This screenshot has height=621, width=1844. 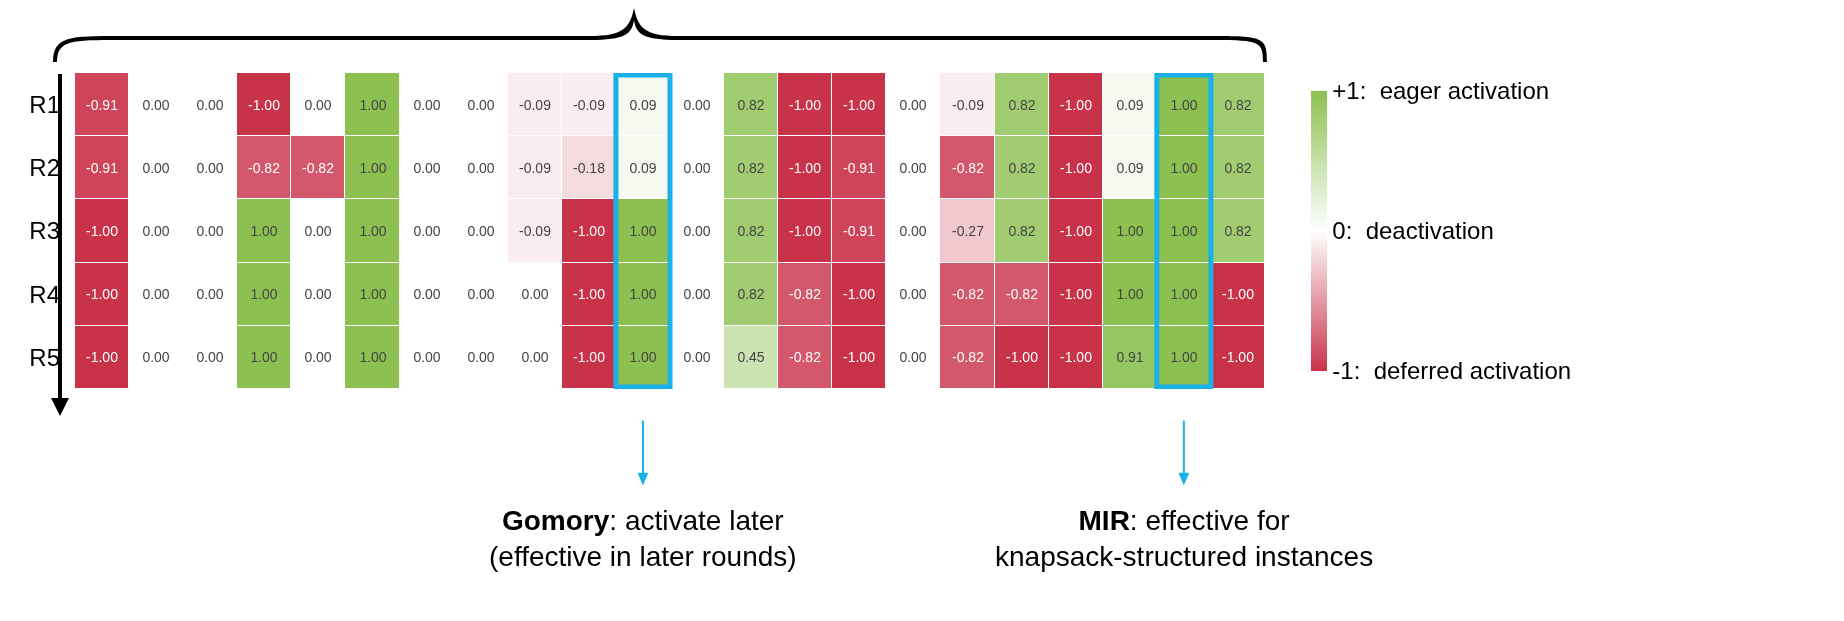 I want to click on data-label: -0.18, so click(x=589, y=167).